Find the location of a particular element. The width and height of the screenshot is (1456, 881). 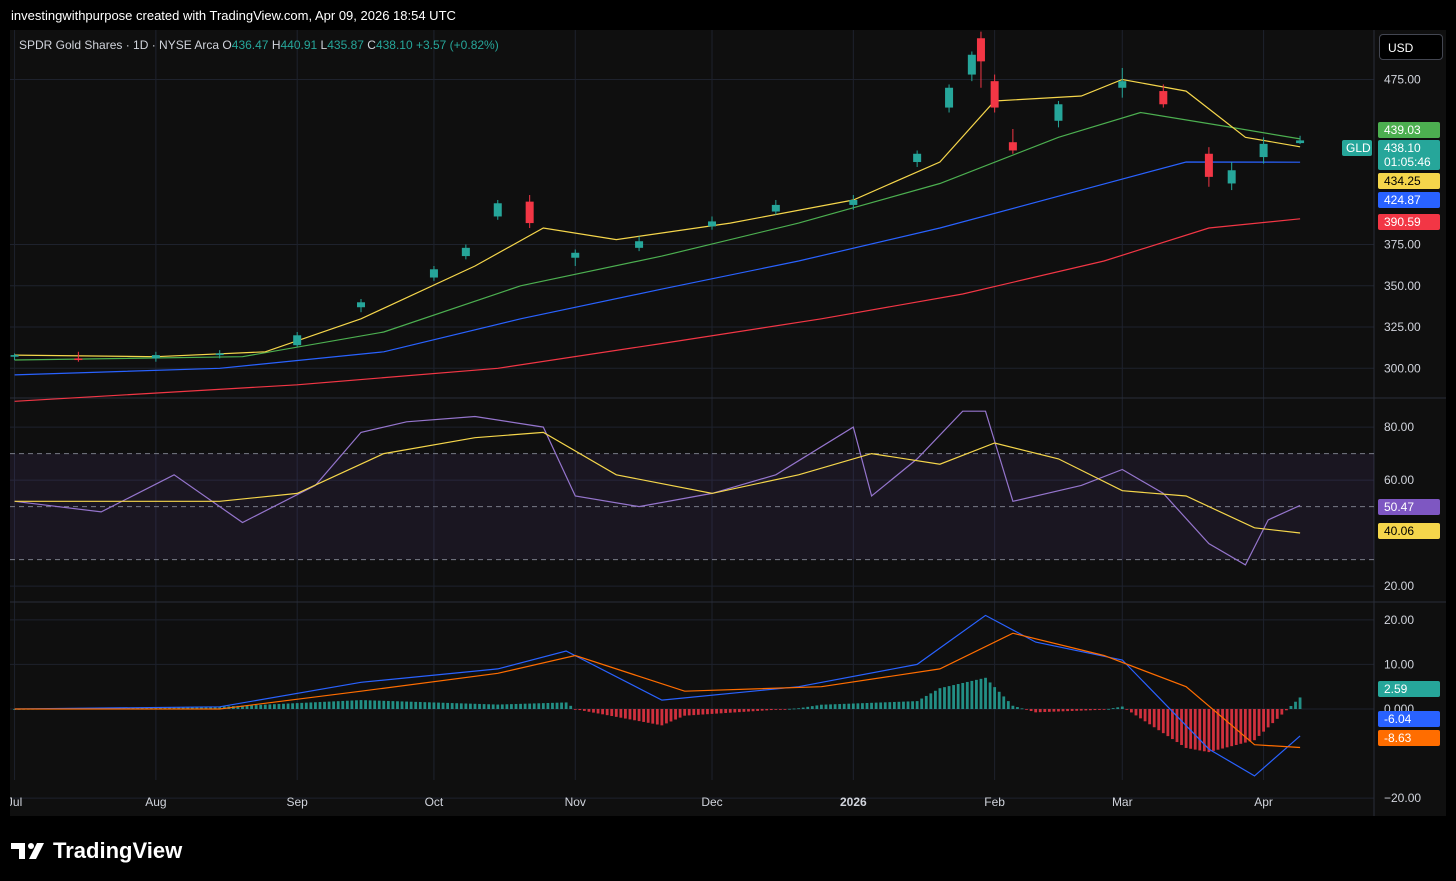

macd-badge-bg is located at coordinates (1409, 719).